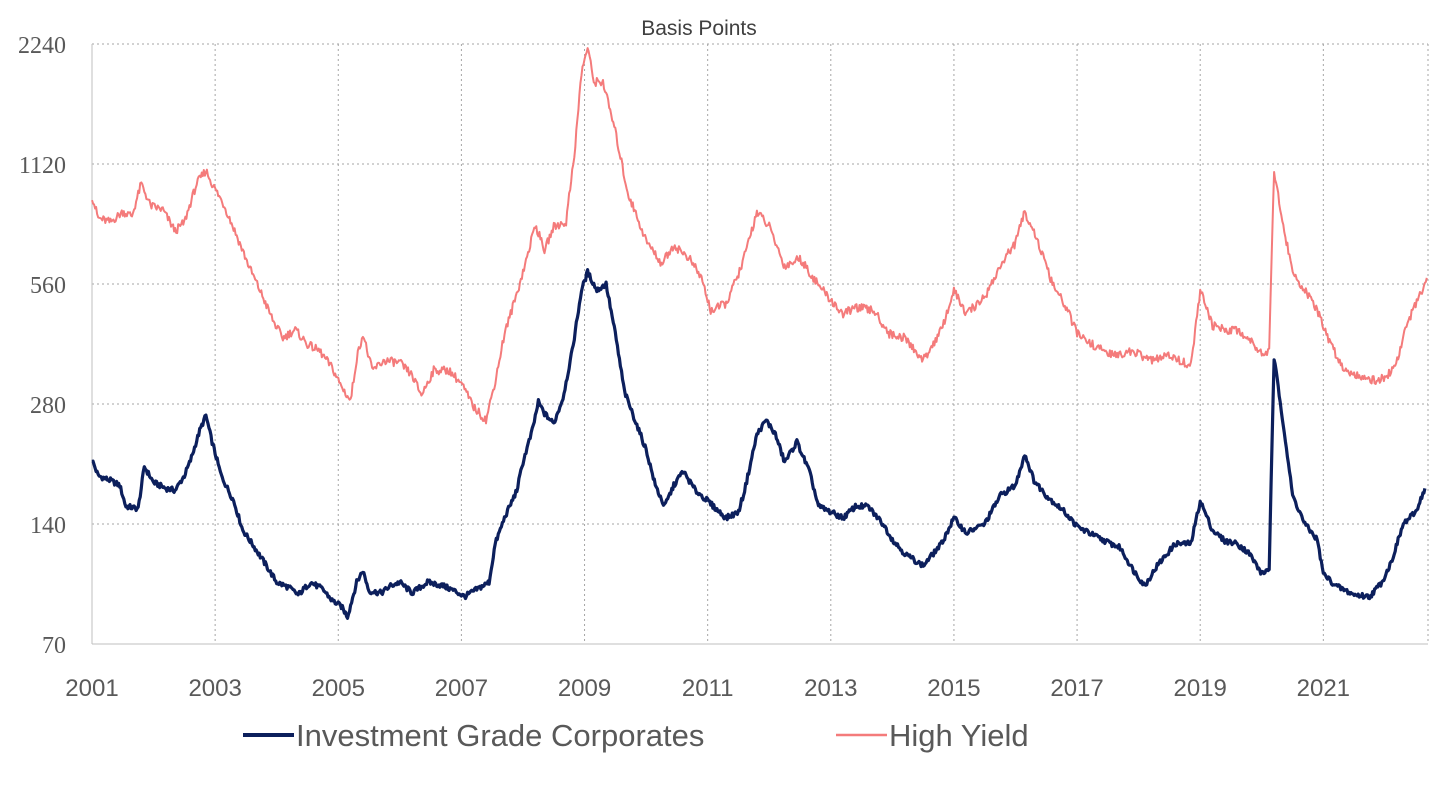 The height and width of the screenshot is (800, 1440). Describe the element at coordinates (1200, 688) in the screenshot. I see `x-tick-label: 2019` at that location.